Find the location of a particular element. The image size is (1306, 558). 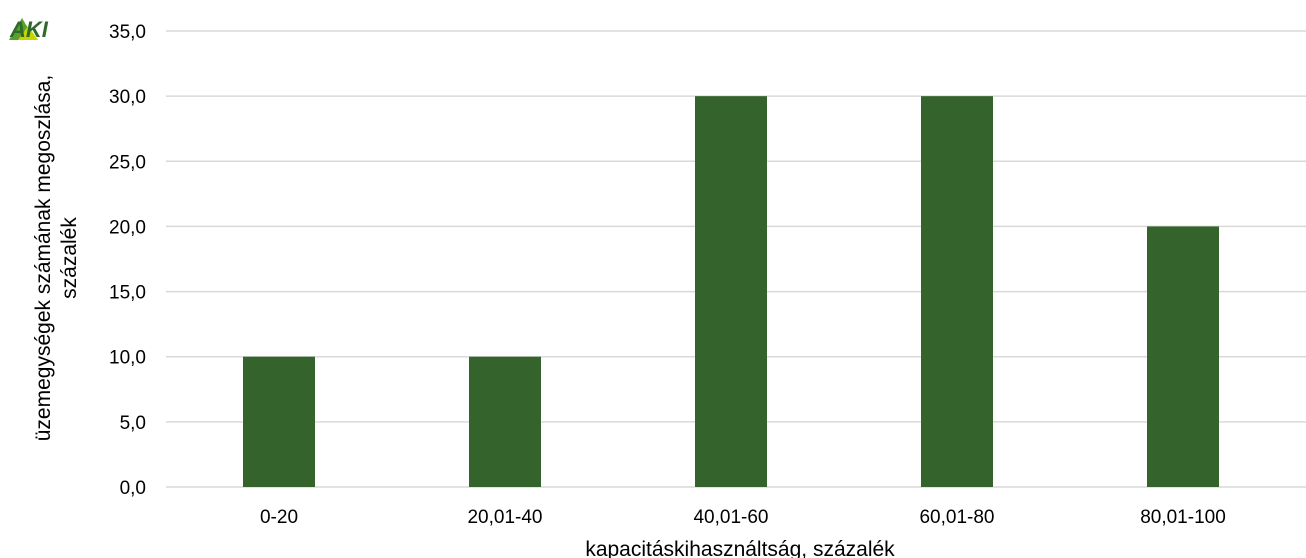

y-tick-label: 20,0 is located at coordinates (127, 227).